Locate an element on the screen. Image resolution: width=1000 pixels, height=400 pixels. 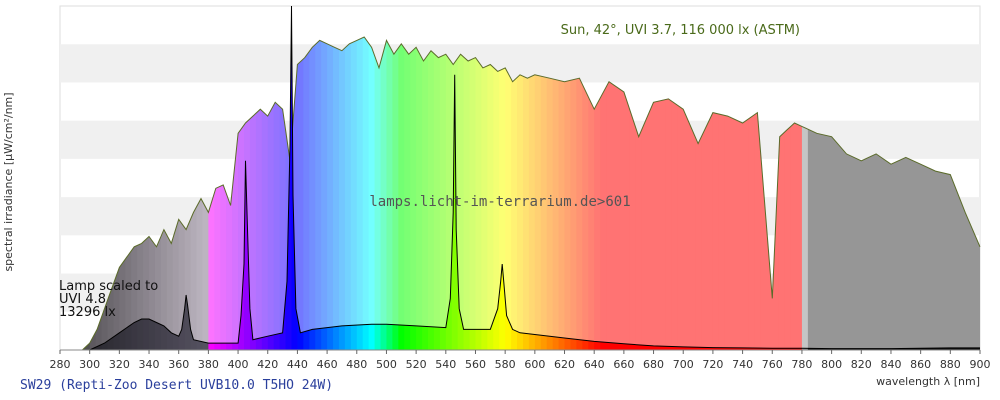
x-tick-label: 460 is located at coordinates (327, 364).